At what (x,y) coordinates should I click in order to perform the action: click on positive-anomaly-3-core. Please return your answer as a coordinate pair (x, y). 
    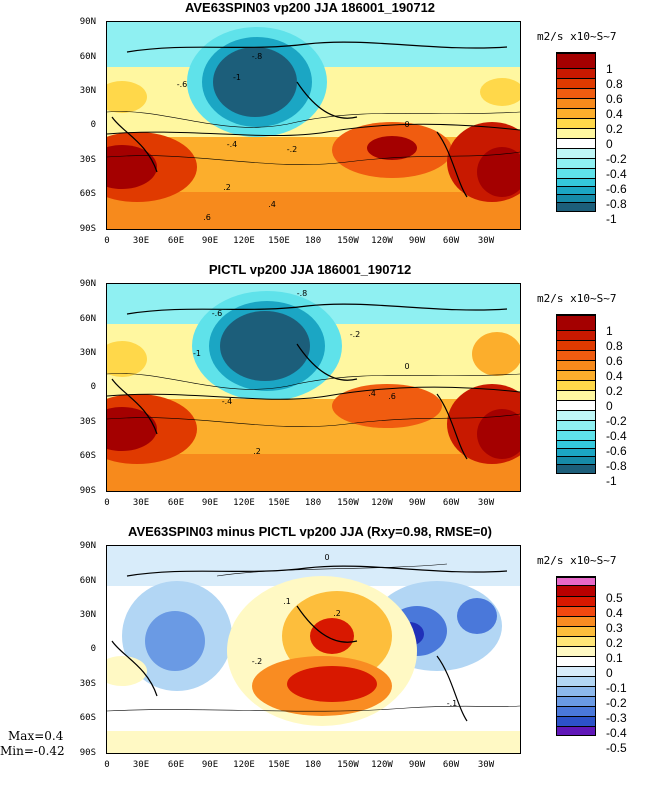
    Looking at the image, I should click on (498, 172).